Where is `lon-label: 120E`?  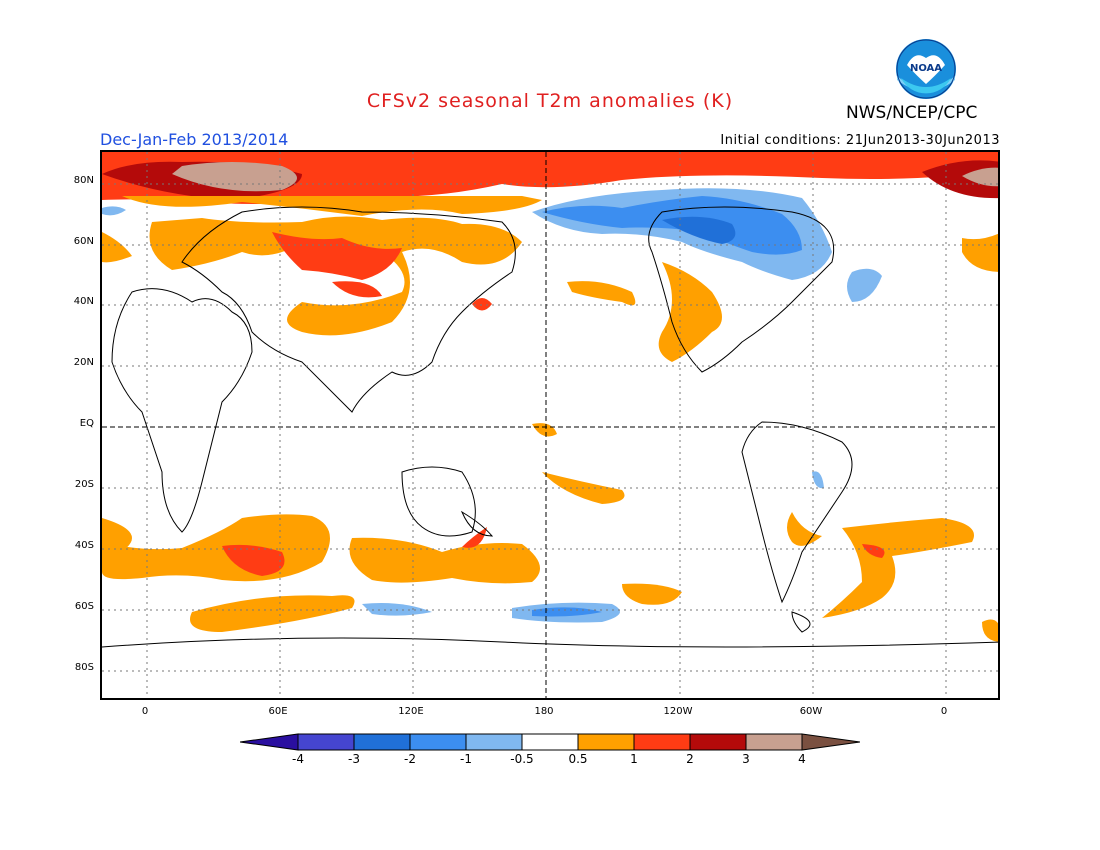
lon-label: 120E is located at coordinates (411, 711).